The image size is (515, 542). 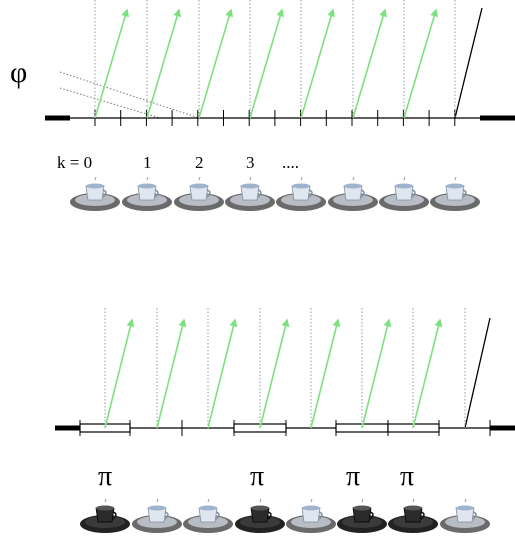 I want to click on index-label: k = 0, so click(x=74, y=162).